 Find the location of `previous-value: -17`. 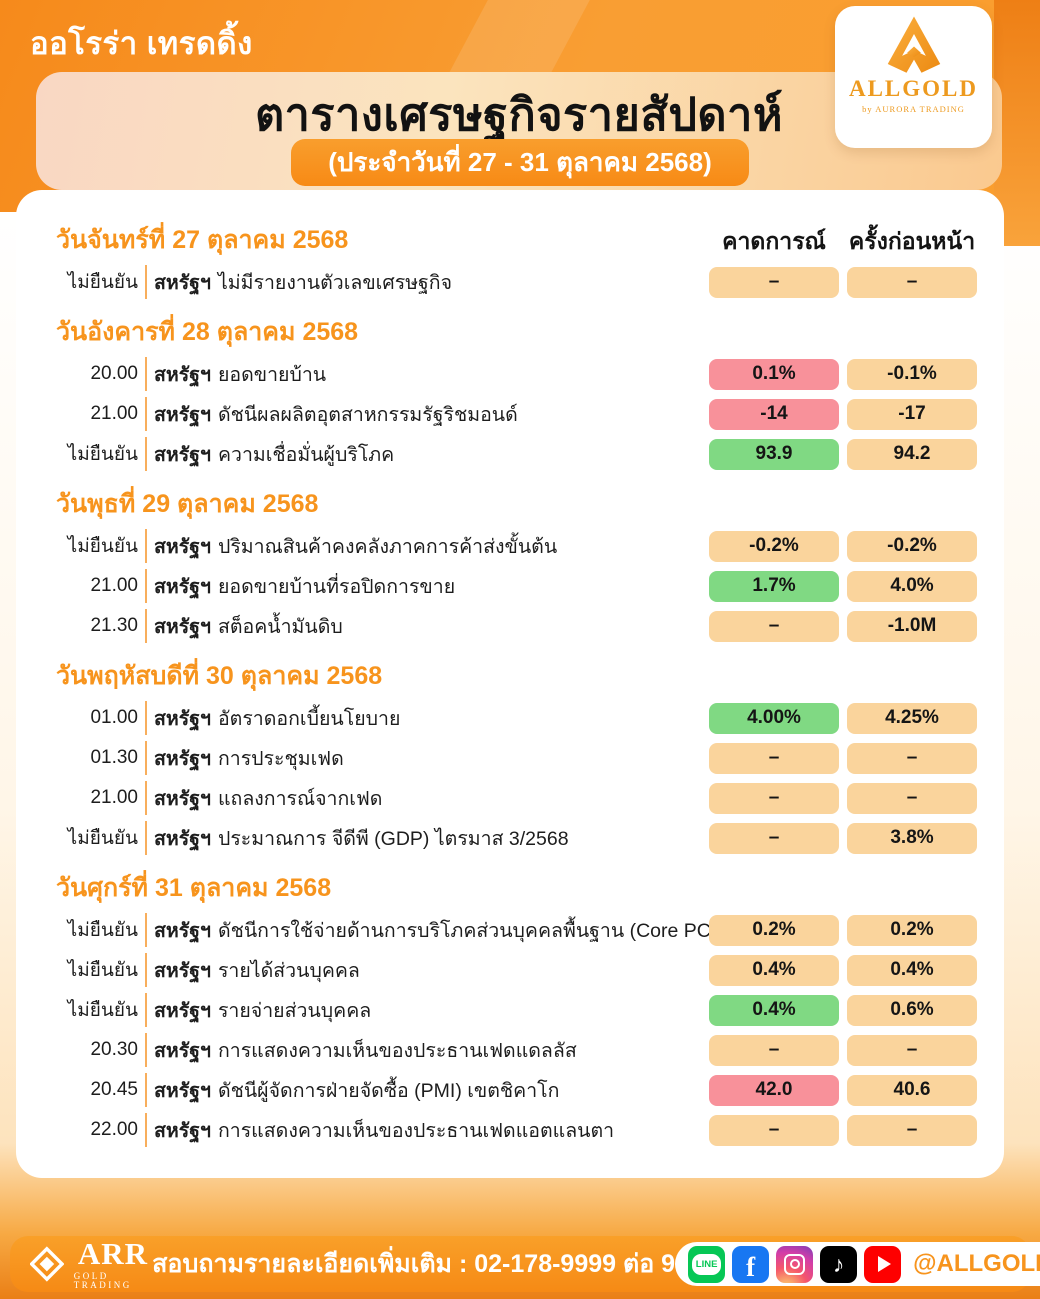

previous-value: -17 is located at coordinates (912, 414).